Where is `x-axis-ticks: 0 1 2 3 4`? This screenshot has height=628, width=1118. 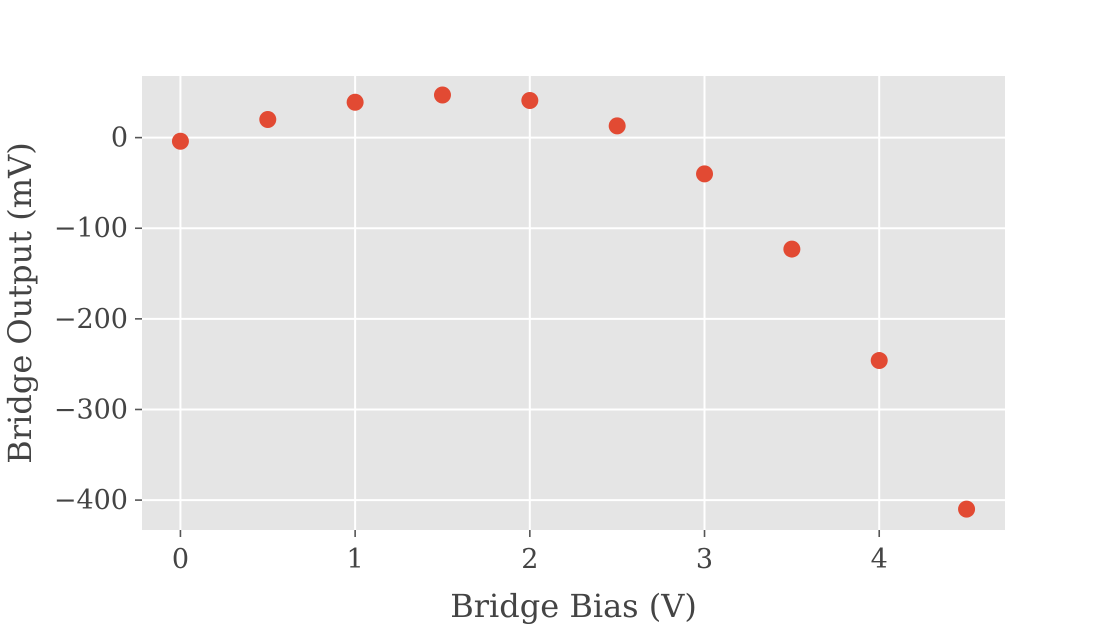
x-axis-ticks: 0 1 2 3 4 is located at coordinates (530, 552).